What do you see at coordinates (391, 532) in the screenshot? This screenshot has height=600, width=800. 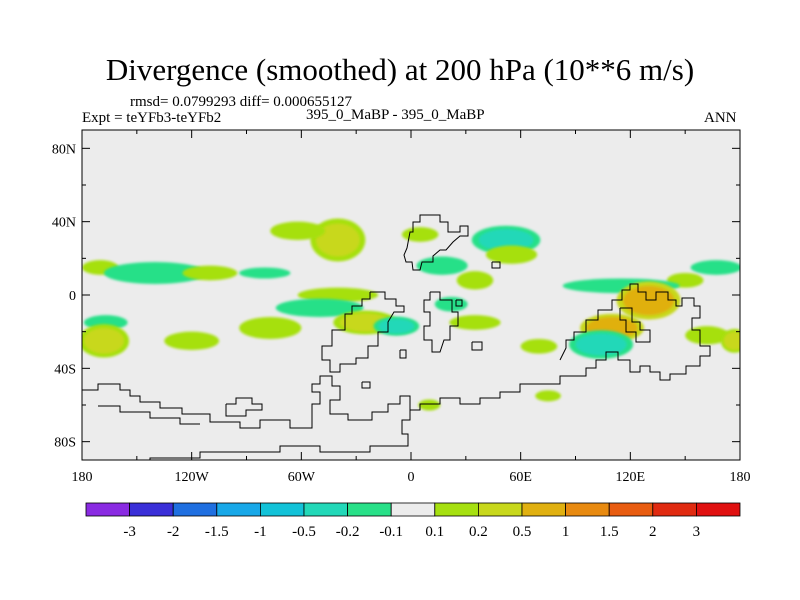 I see `colorbar-label: -0.1` at bounding box center [391, 532].